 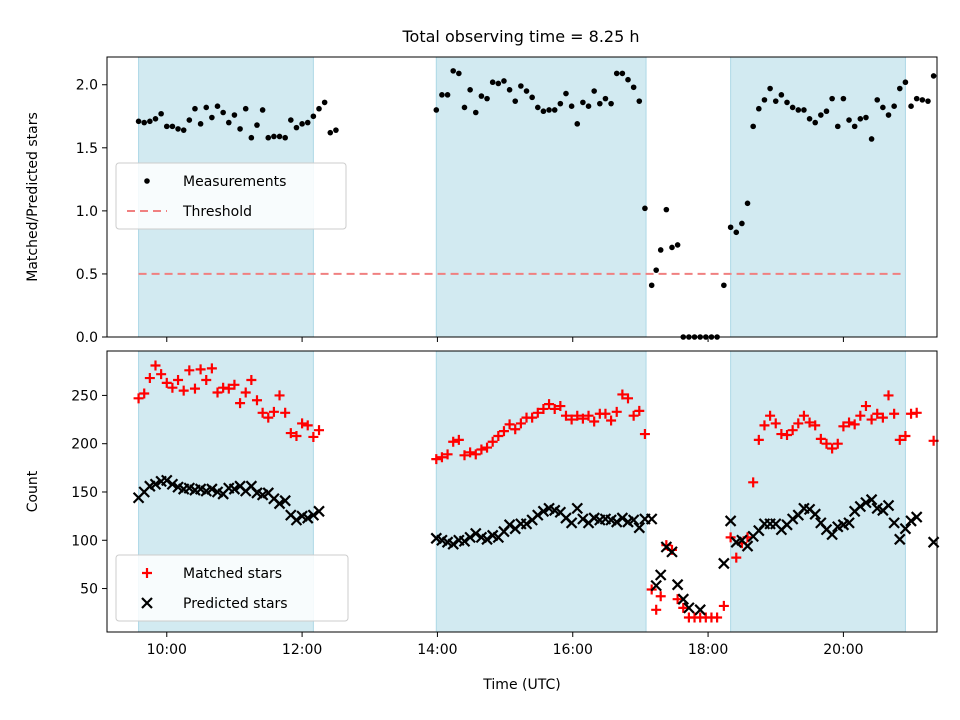 What do you see at coordinates (33, 197) in the screenshot?
I see `y-axis-label: Matched/Predicted stars` at bounding box center [33, 197].